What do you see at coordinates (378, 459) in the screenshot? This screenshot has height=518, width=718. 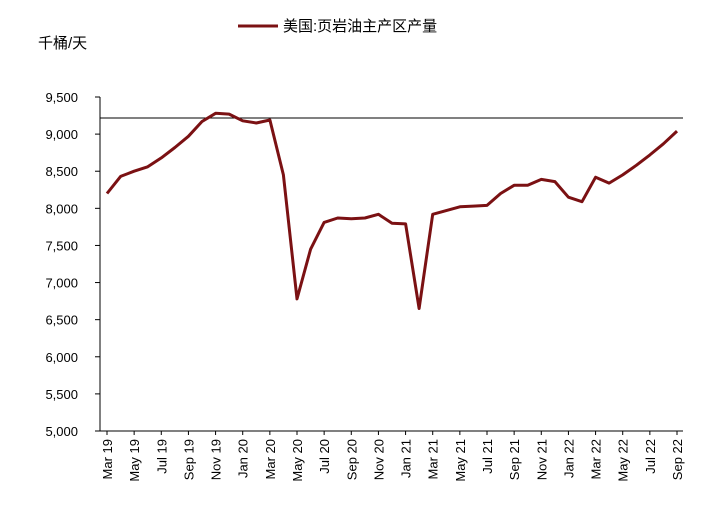 I see `x-tick-label: Nov 20` at bounding box center [378, 459].